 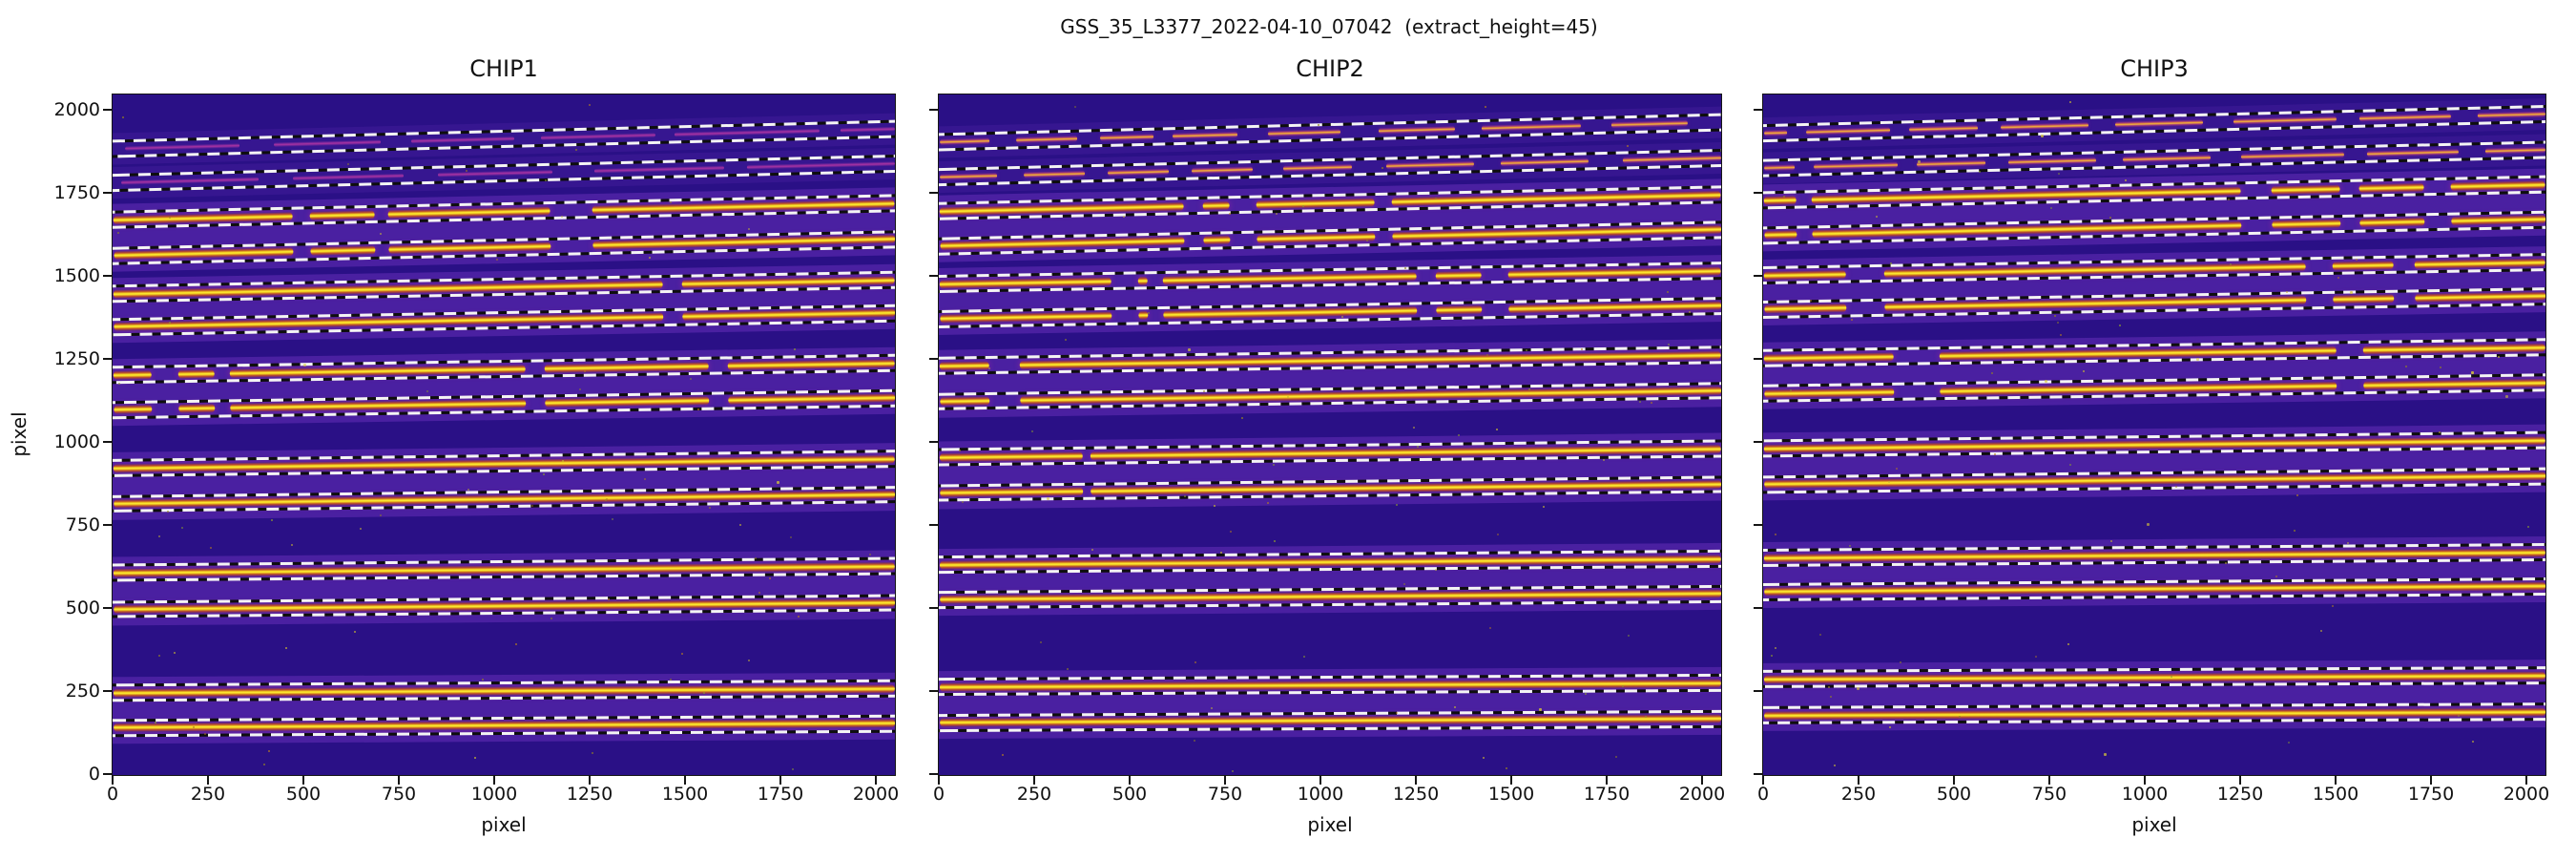 What do you see at coordinates (76, 110) in the screenshot?
I see `y-tick-label: 2000` at bounding box center [76, 110].